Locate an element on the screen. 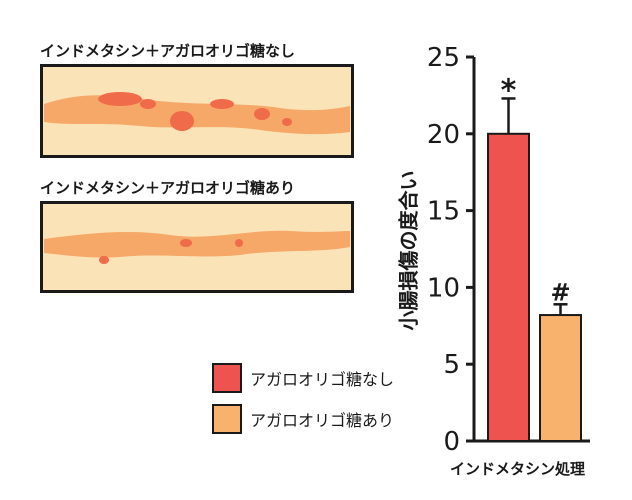 Image resolution: width=632 pixels, height=500 pixels. y-axis-label: 小腸損傷の度合い is located at coordinates (408, 250).